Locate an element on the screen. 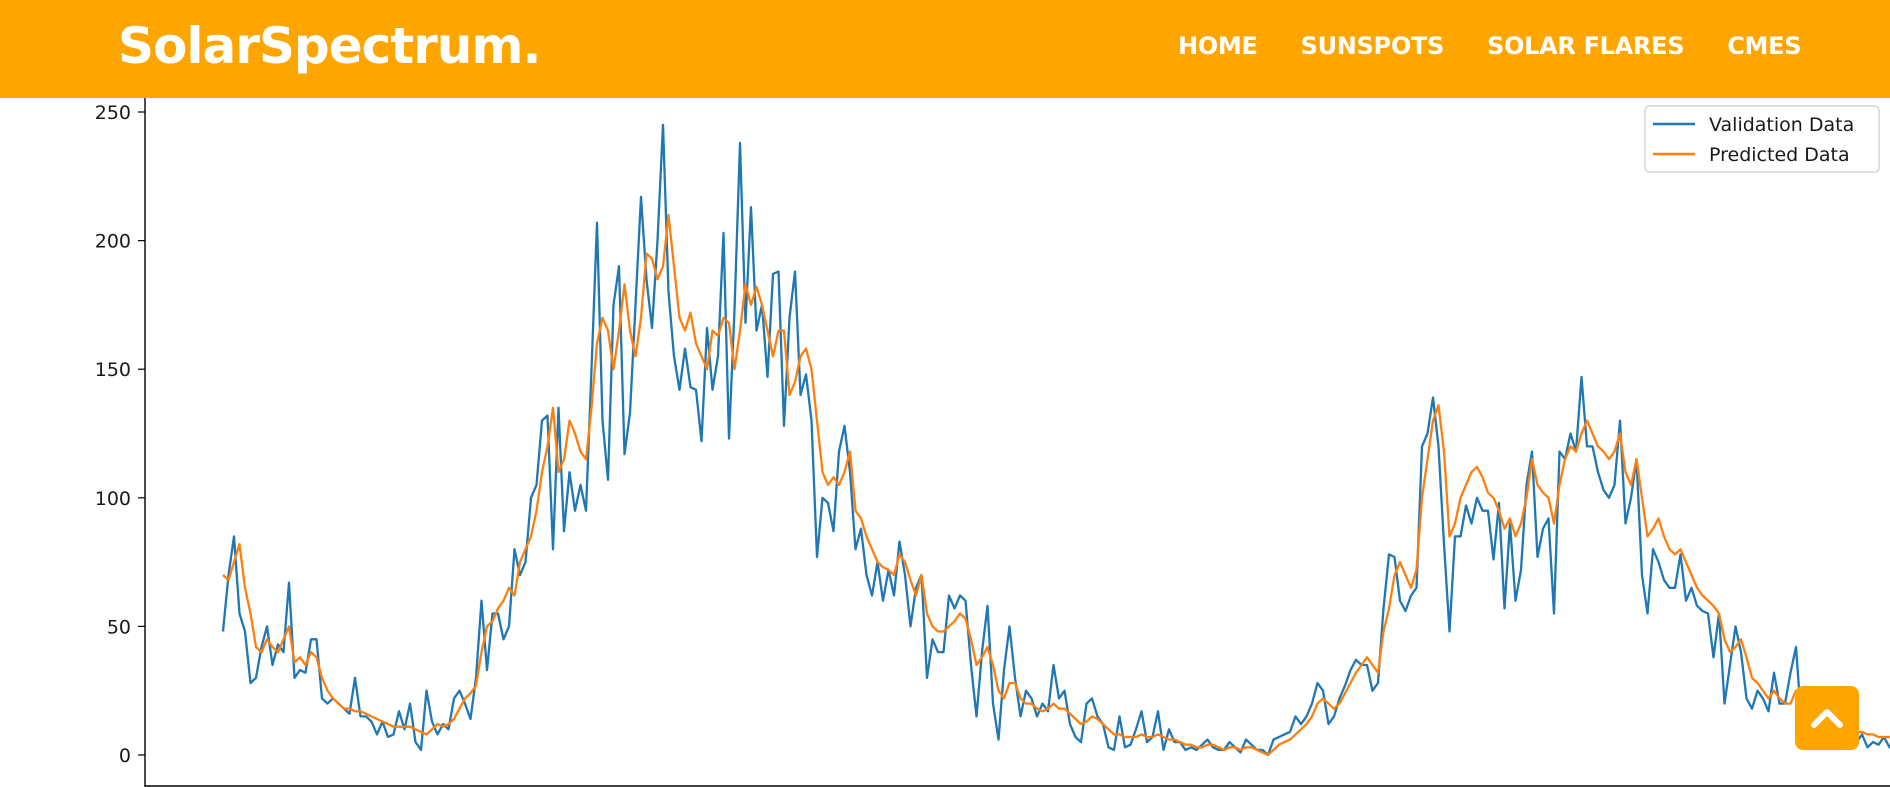 The image size is (1890, 787). nav-link-sunspots: SUNSPOTS is located at coordinates (1372, 46).